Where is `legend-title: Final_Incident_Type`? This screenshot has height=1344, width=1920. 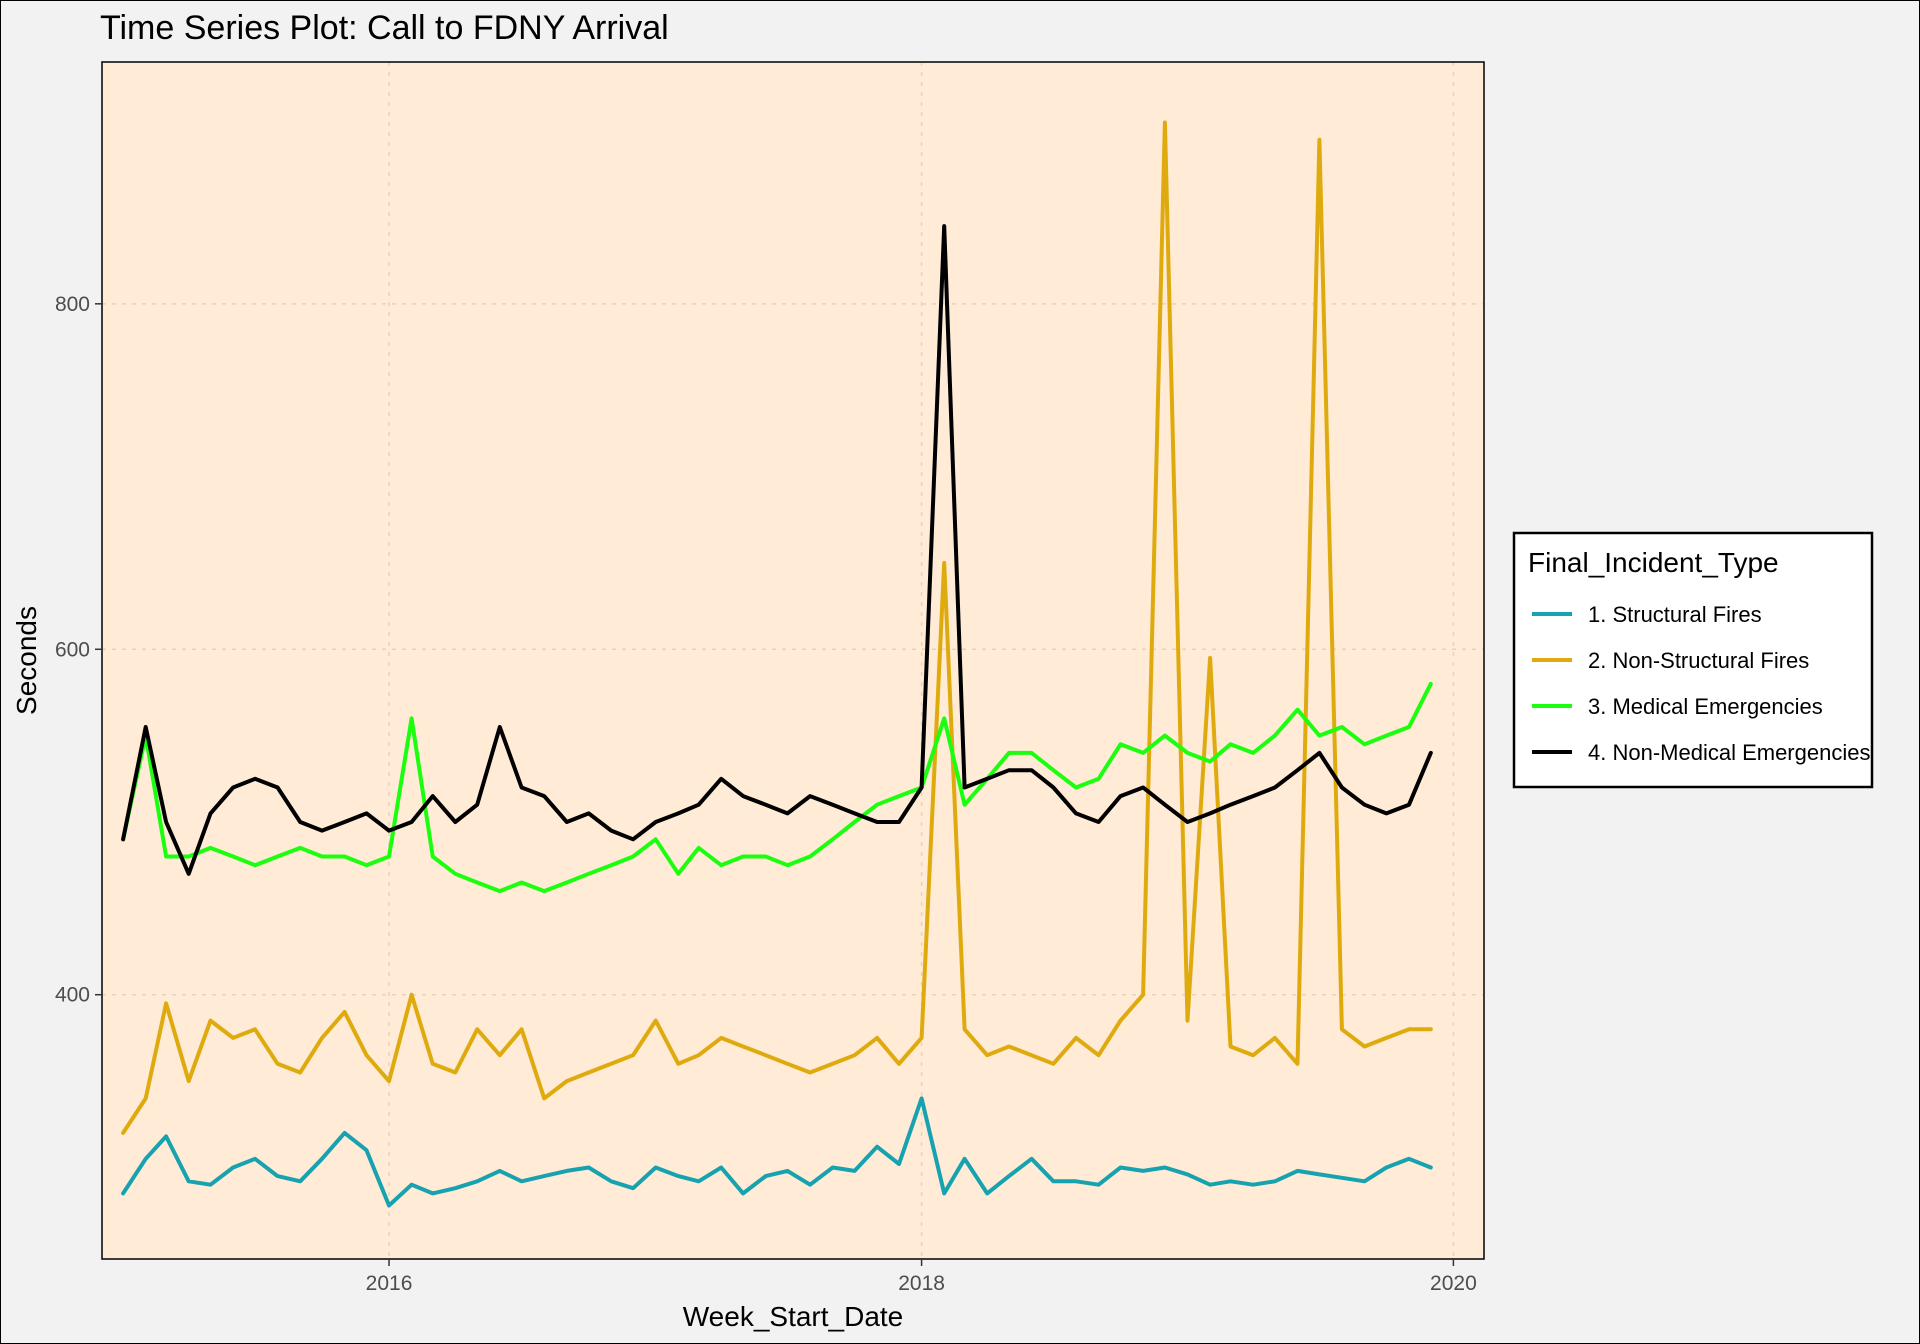
legend-title: Final_Incident_Type is located at coordinates (1653, 562).